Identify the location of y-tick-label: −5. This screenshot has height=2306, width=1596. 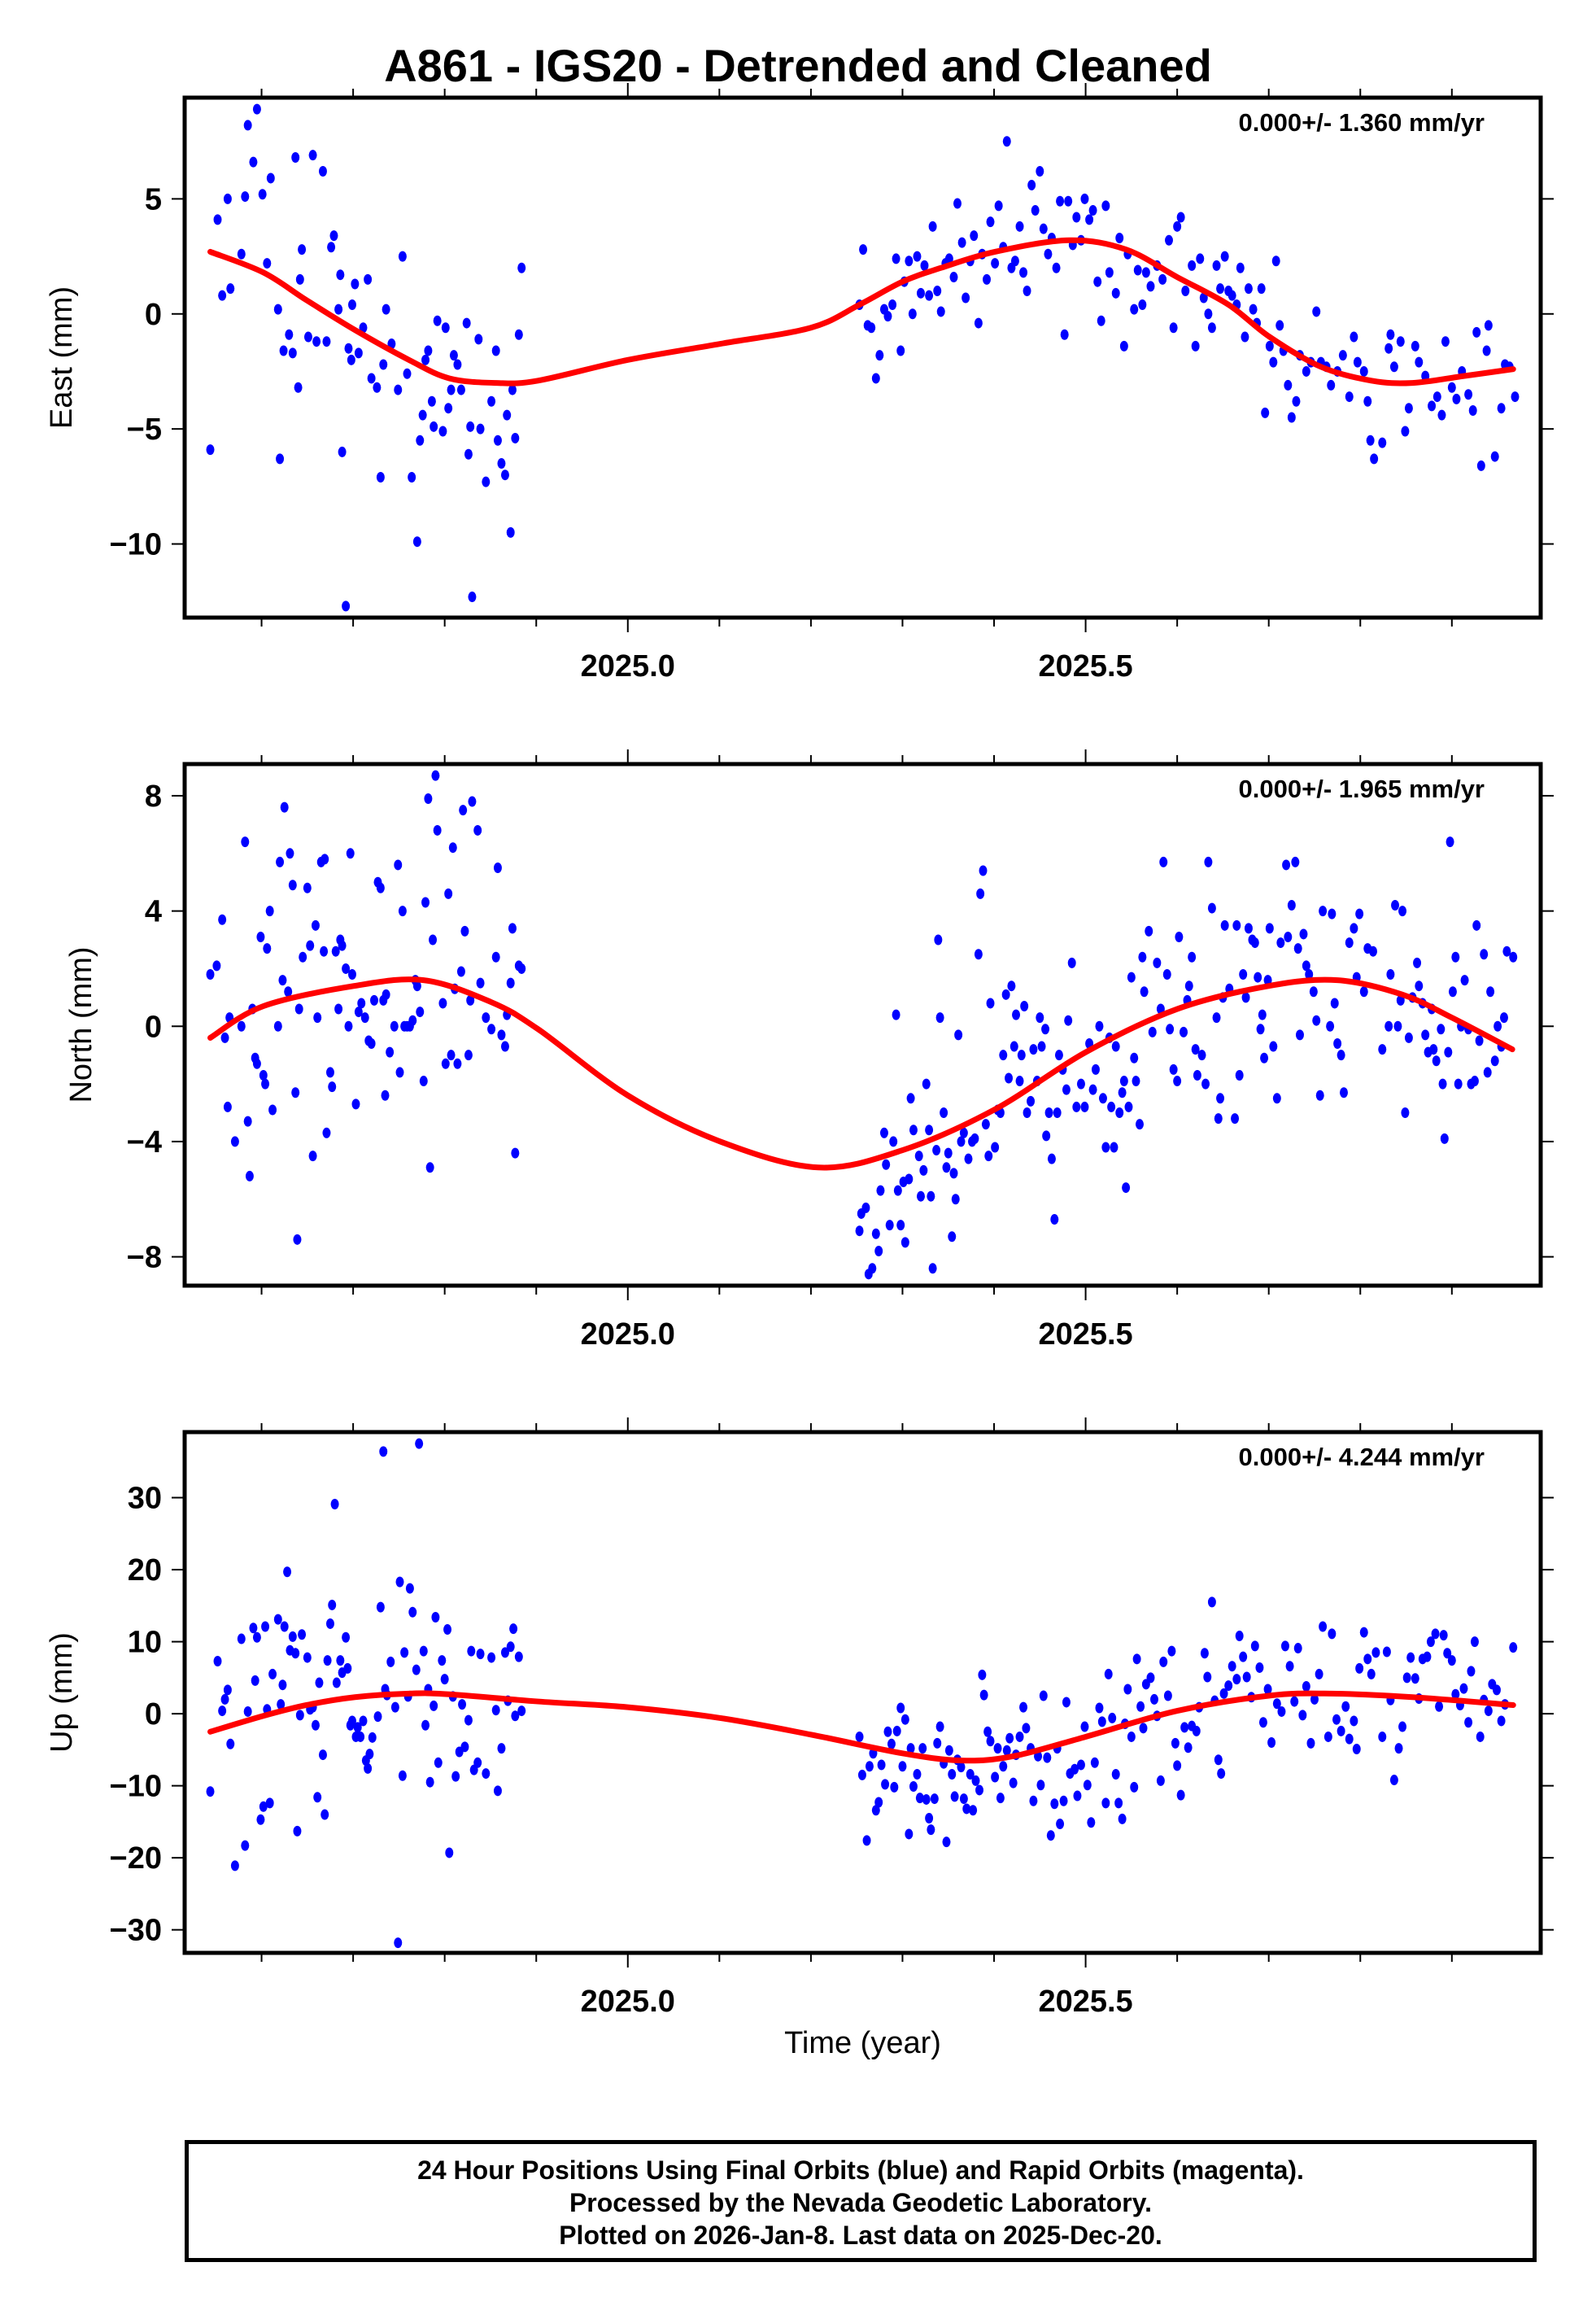
(144, 430).